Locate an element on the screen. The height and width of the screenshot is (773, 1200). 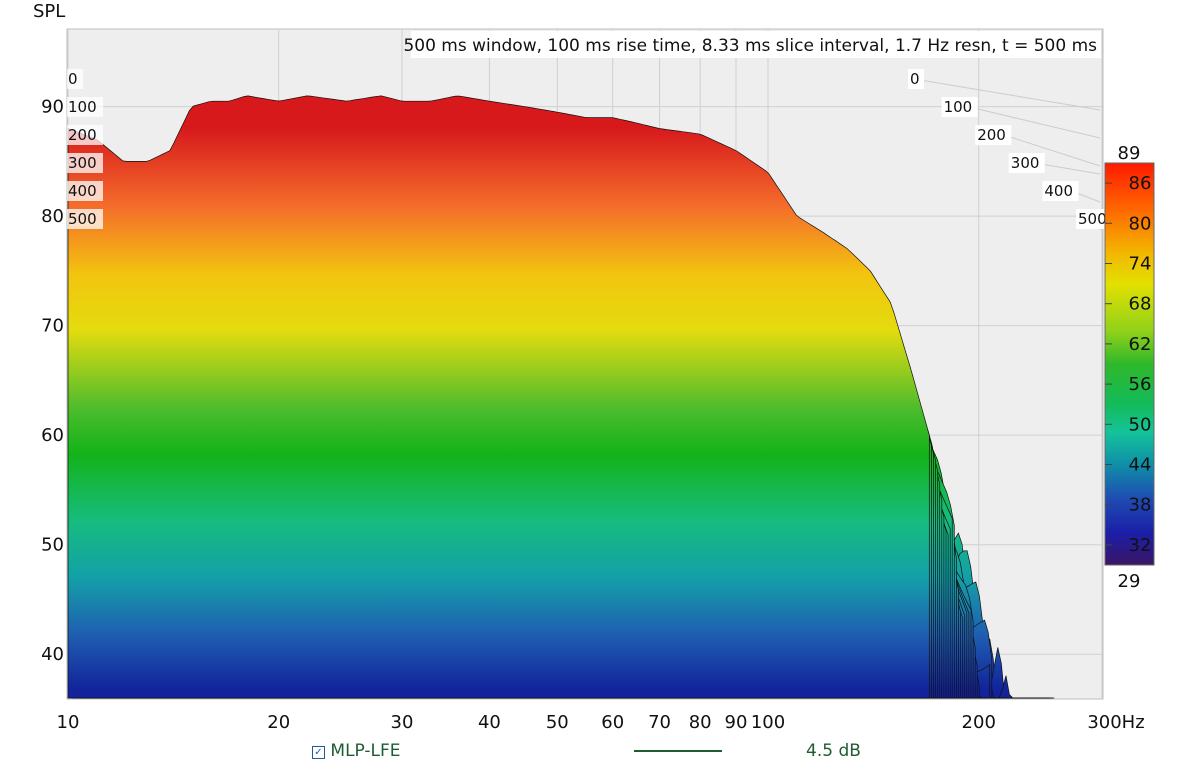
time-tick-right: 300 is located at coordinates (1025, 163).